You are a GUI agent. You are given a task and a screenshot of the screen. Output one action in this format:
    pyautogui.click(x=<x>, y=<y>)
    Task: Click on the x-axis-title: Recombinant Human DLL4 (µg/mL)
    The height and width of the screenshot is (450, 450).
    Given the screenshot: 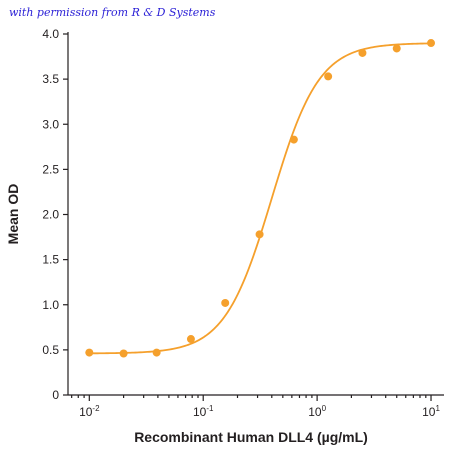 What is the action you would take?
    pyautogui.click(x=251, y=437)
    